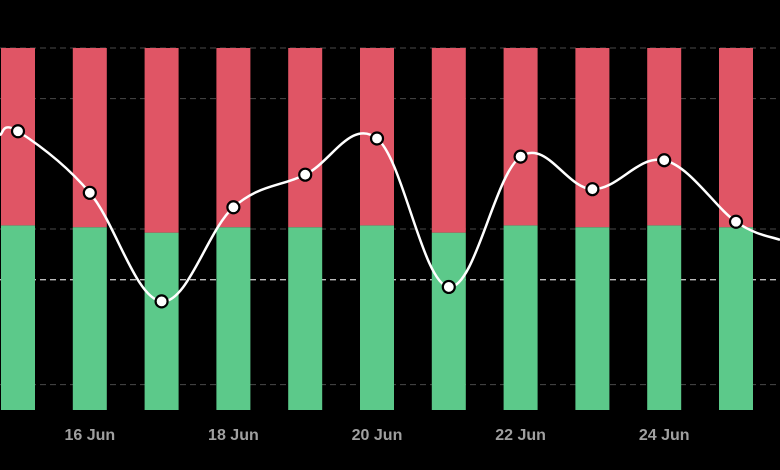 Image resolution: width=780 pixels, height=470 pixels. Describe the element at coordinates (520, 435) in the screenshot. I see `x-tick-label: 22 Jun` at that location.